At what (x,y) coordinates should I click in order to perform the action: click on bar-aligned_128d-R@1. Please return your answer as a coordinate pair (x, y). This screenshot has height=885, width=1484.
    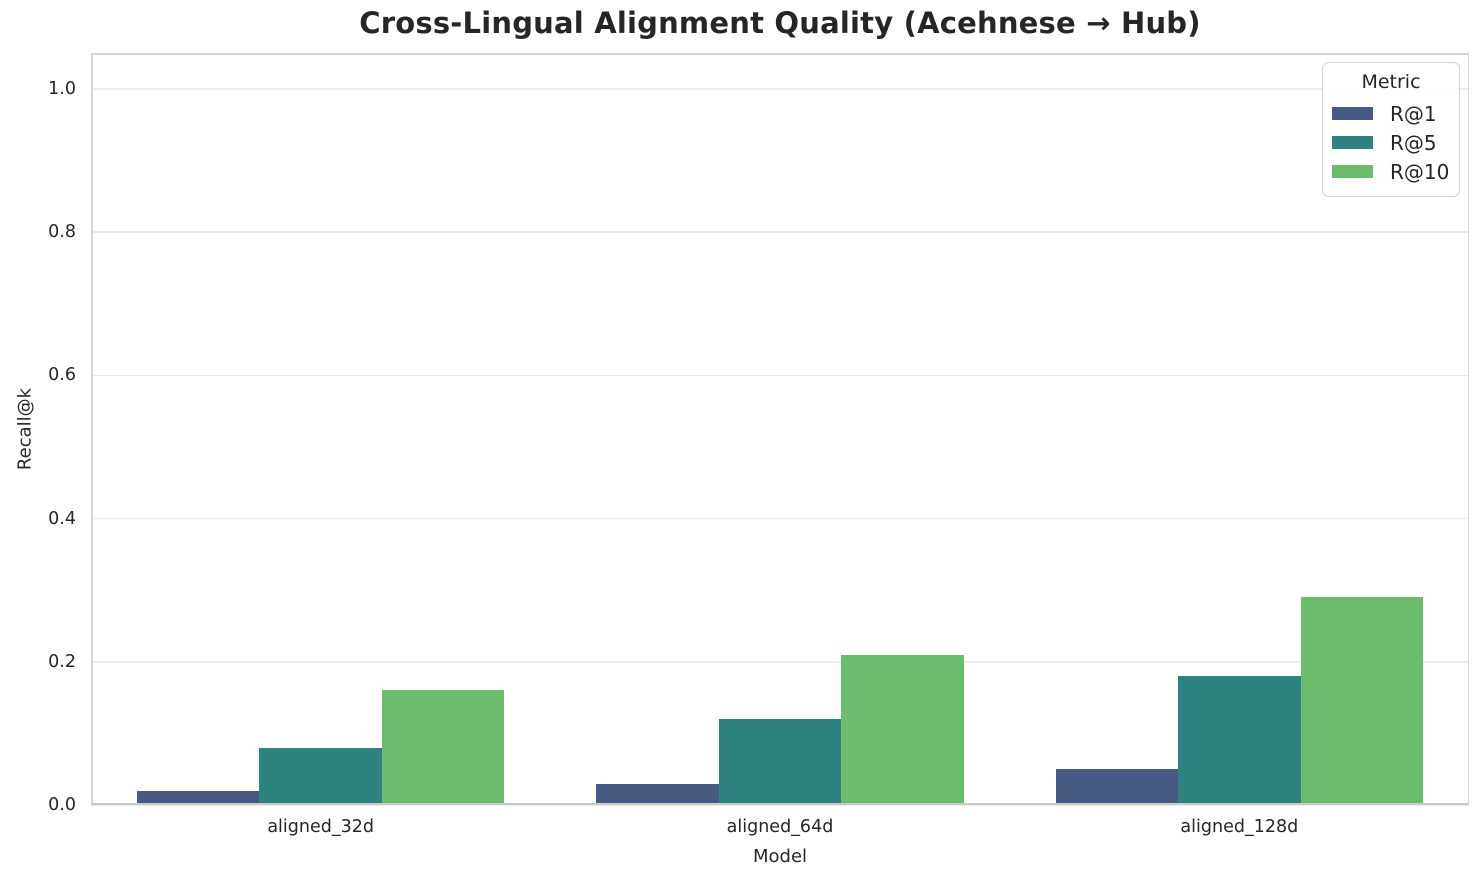
    Looking at the image, I should click on (1117, 787).